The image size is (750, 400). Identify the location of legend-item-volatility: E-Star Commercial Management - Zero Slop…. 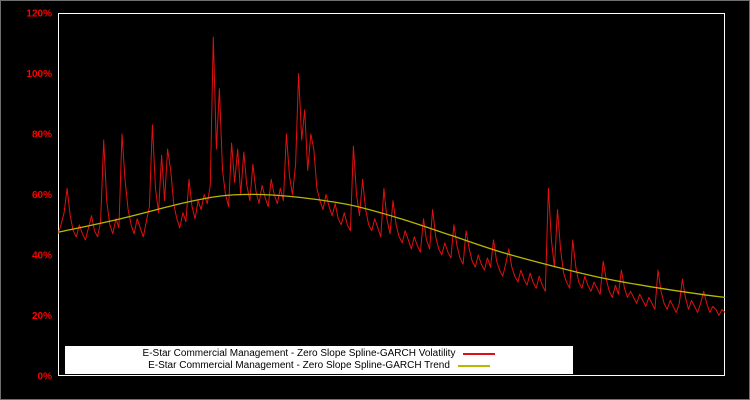
(319, 354).